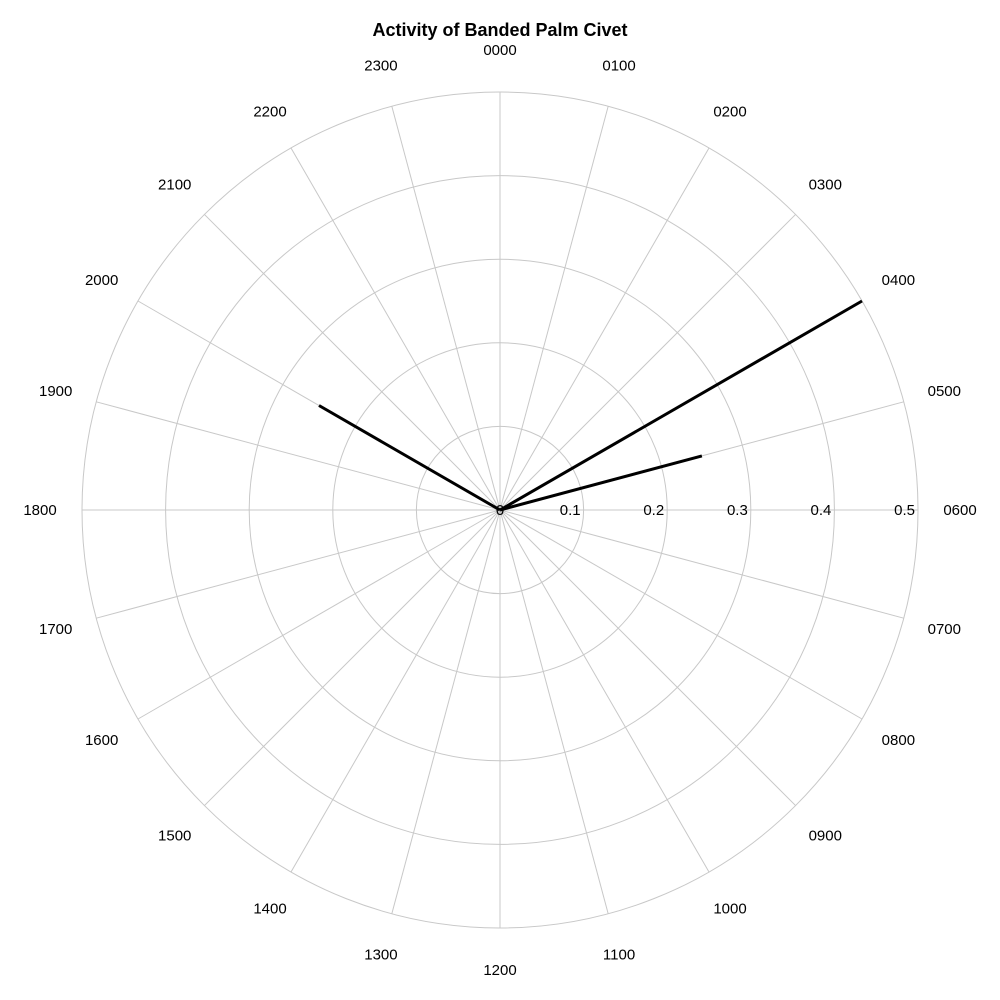  I want to click on hour-tick-label: 0400, so click(898, 280).